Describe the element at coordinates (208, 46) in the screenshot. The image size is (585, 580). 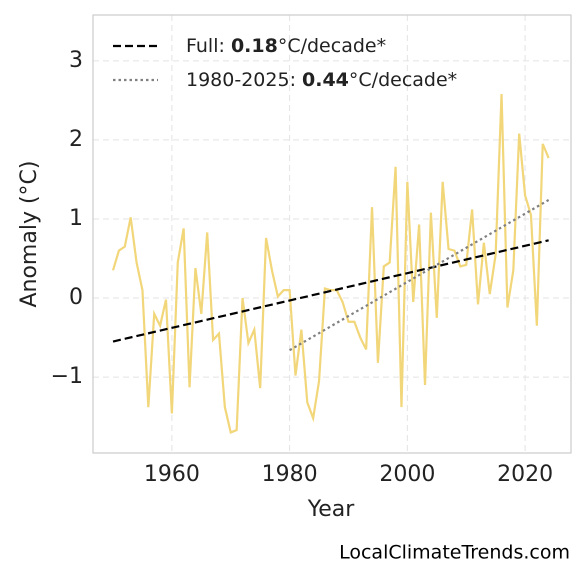
I see `legend-prefix: Full:` at that location.